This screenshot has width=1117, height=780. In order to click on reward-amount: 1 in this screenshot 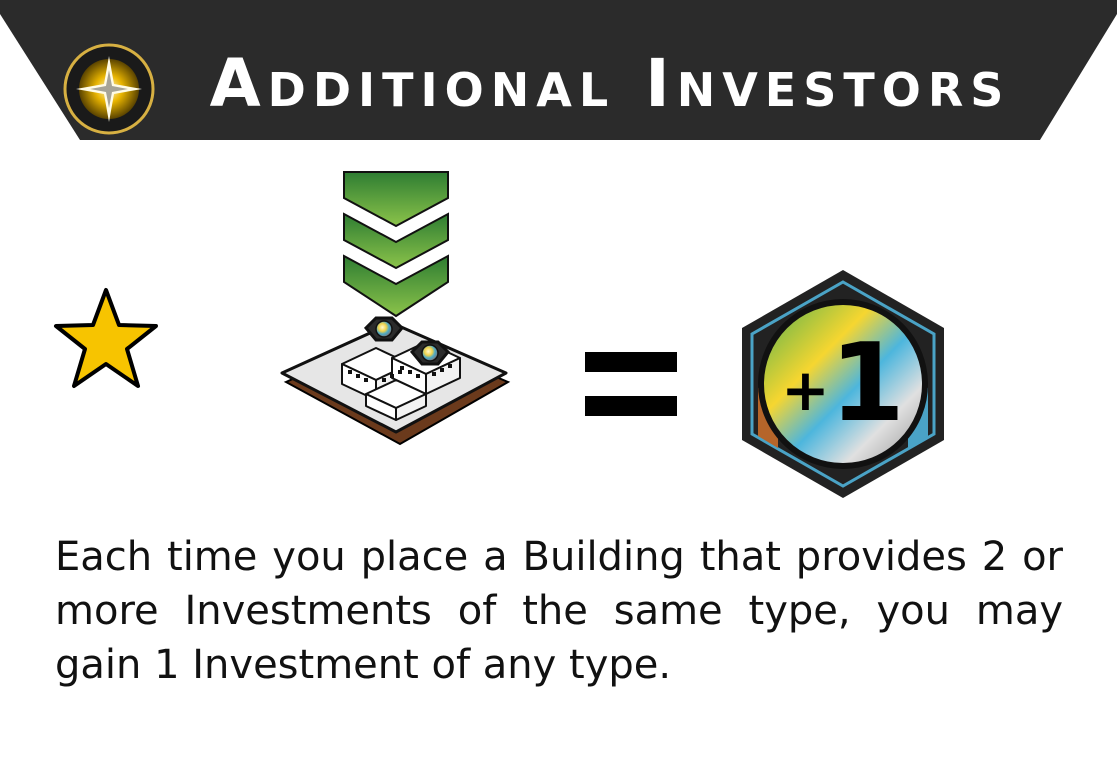, I will do `click(867, 383)`.